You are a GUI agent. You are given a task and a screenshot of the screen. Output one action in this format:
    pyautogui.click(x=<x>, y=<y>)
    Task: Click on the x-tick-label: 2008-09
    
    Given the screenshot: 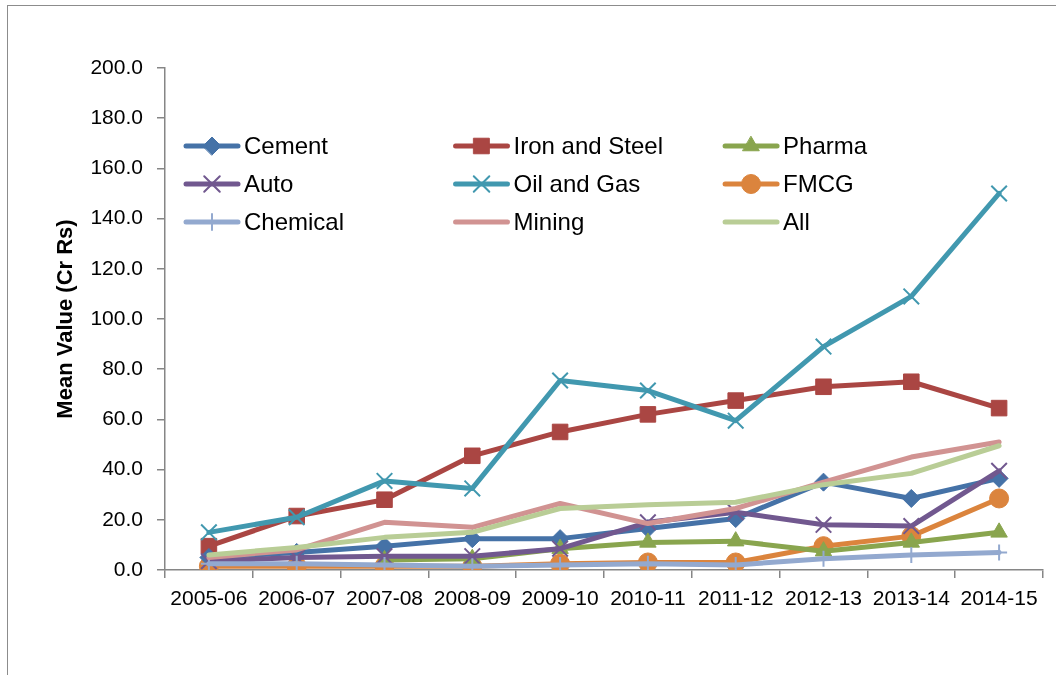 What is the action you would take?
    pyautogui.click(x=472, y=598)
    